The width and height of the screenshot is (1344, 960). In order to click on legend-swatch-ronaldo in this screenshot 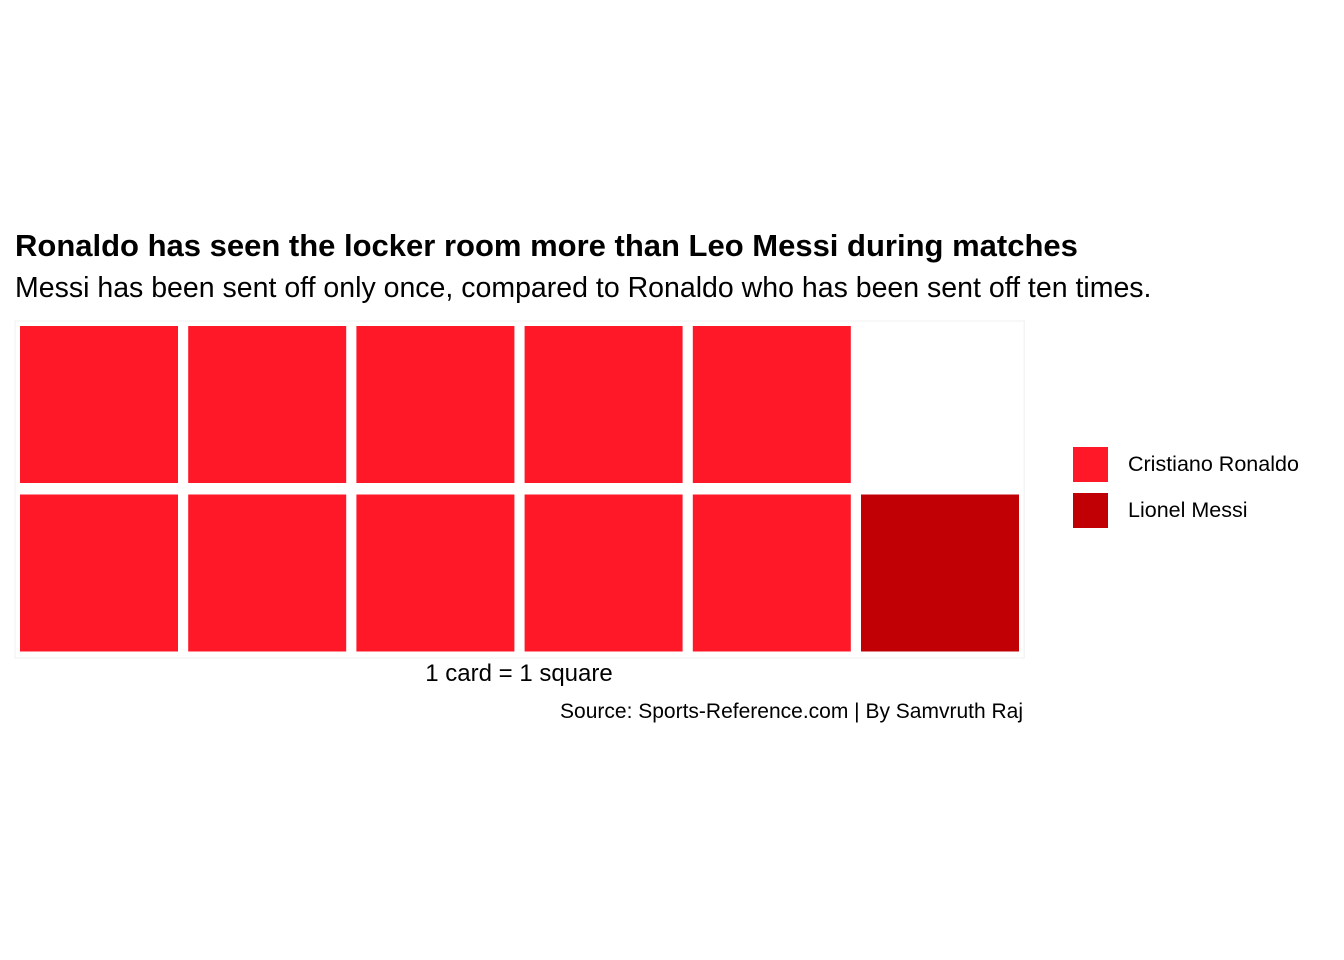, I will do `click(1090, 464)`.